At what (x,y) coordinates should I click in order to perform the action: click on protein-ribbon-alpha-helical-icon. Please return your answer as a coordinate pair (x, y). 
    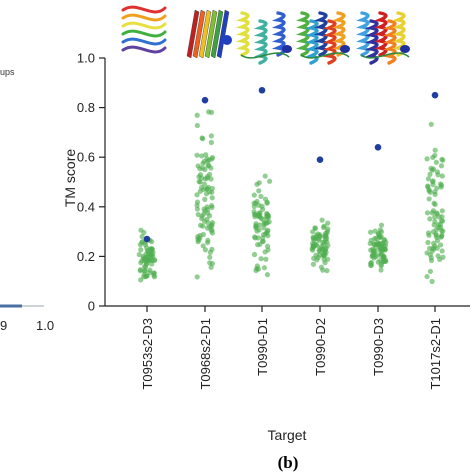
    Looking at the image, I should click on (263, 38).